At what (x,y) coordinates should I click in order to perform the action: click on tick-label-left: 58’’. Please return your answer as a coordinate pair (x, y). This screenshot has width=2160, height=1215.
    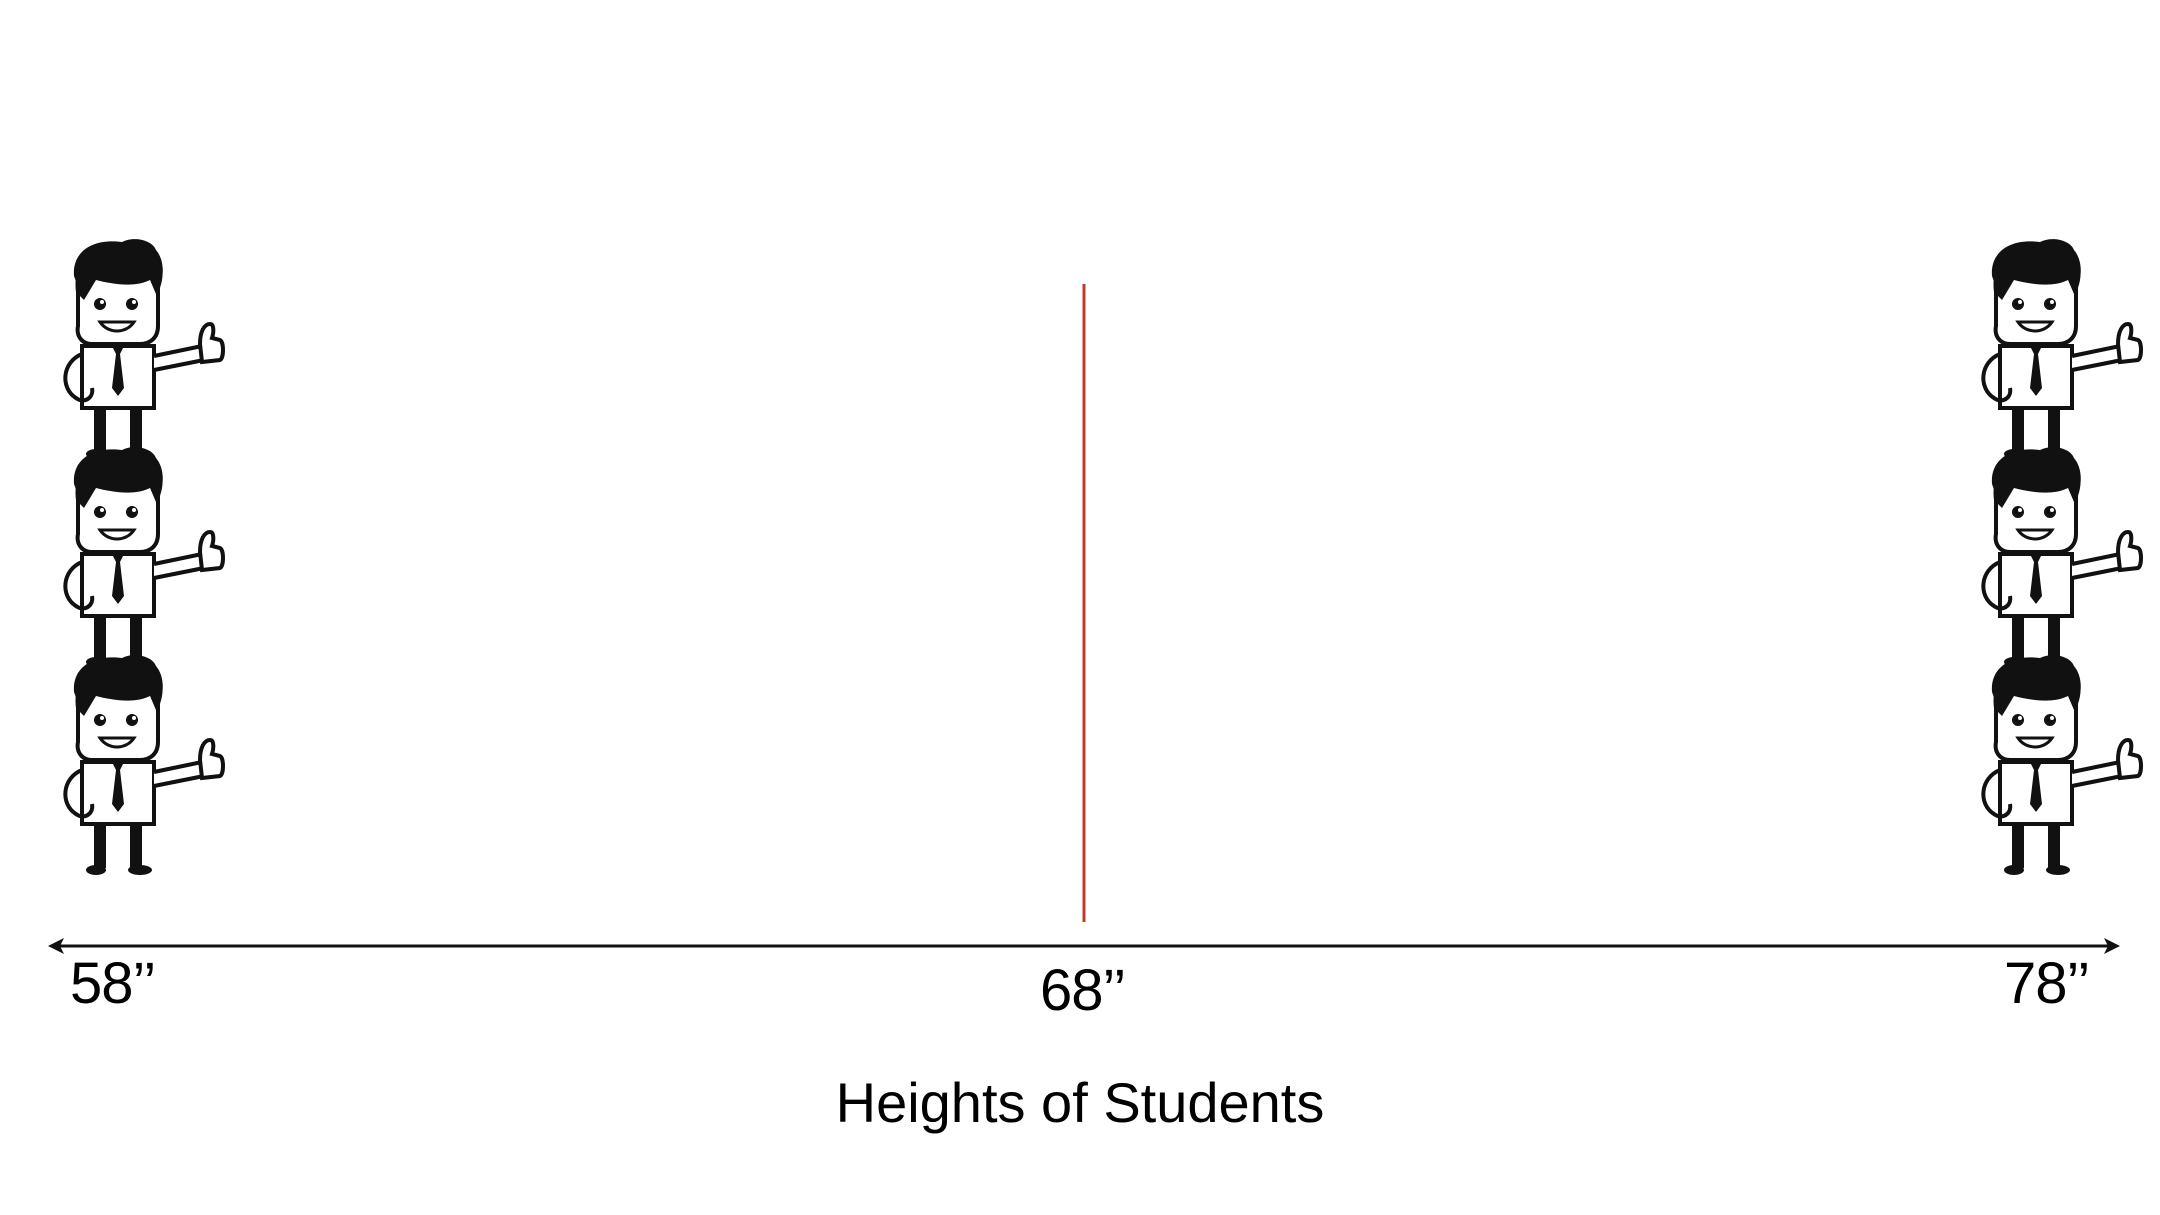
    Looking at the image, I should click on (113, 983).